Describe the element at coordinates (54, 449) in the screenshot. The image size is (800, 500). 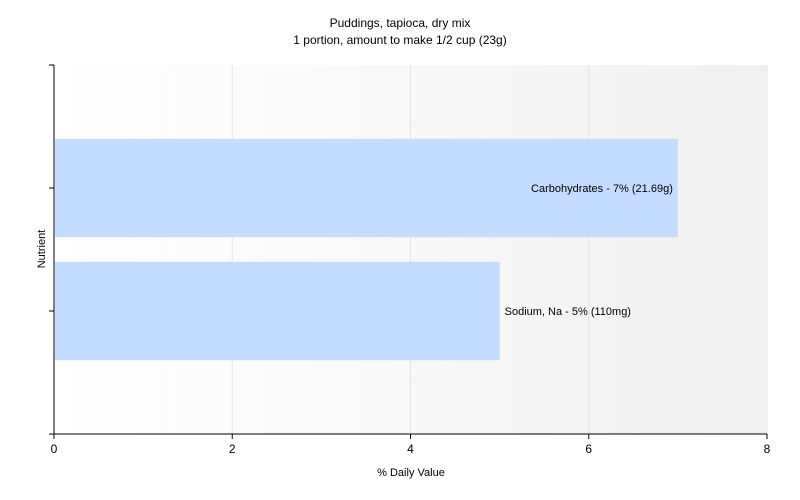
I see `x-tick-label: 0` at that location.